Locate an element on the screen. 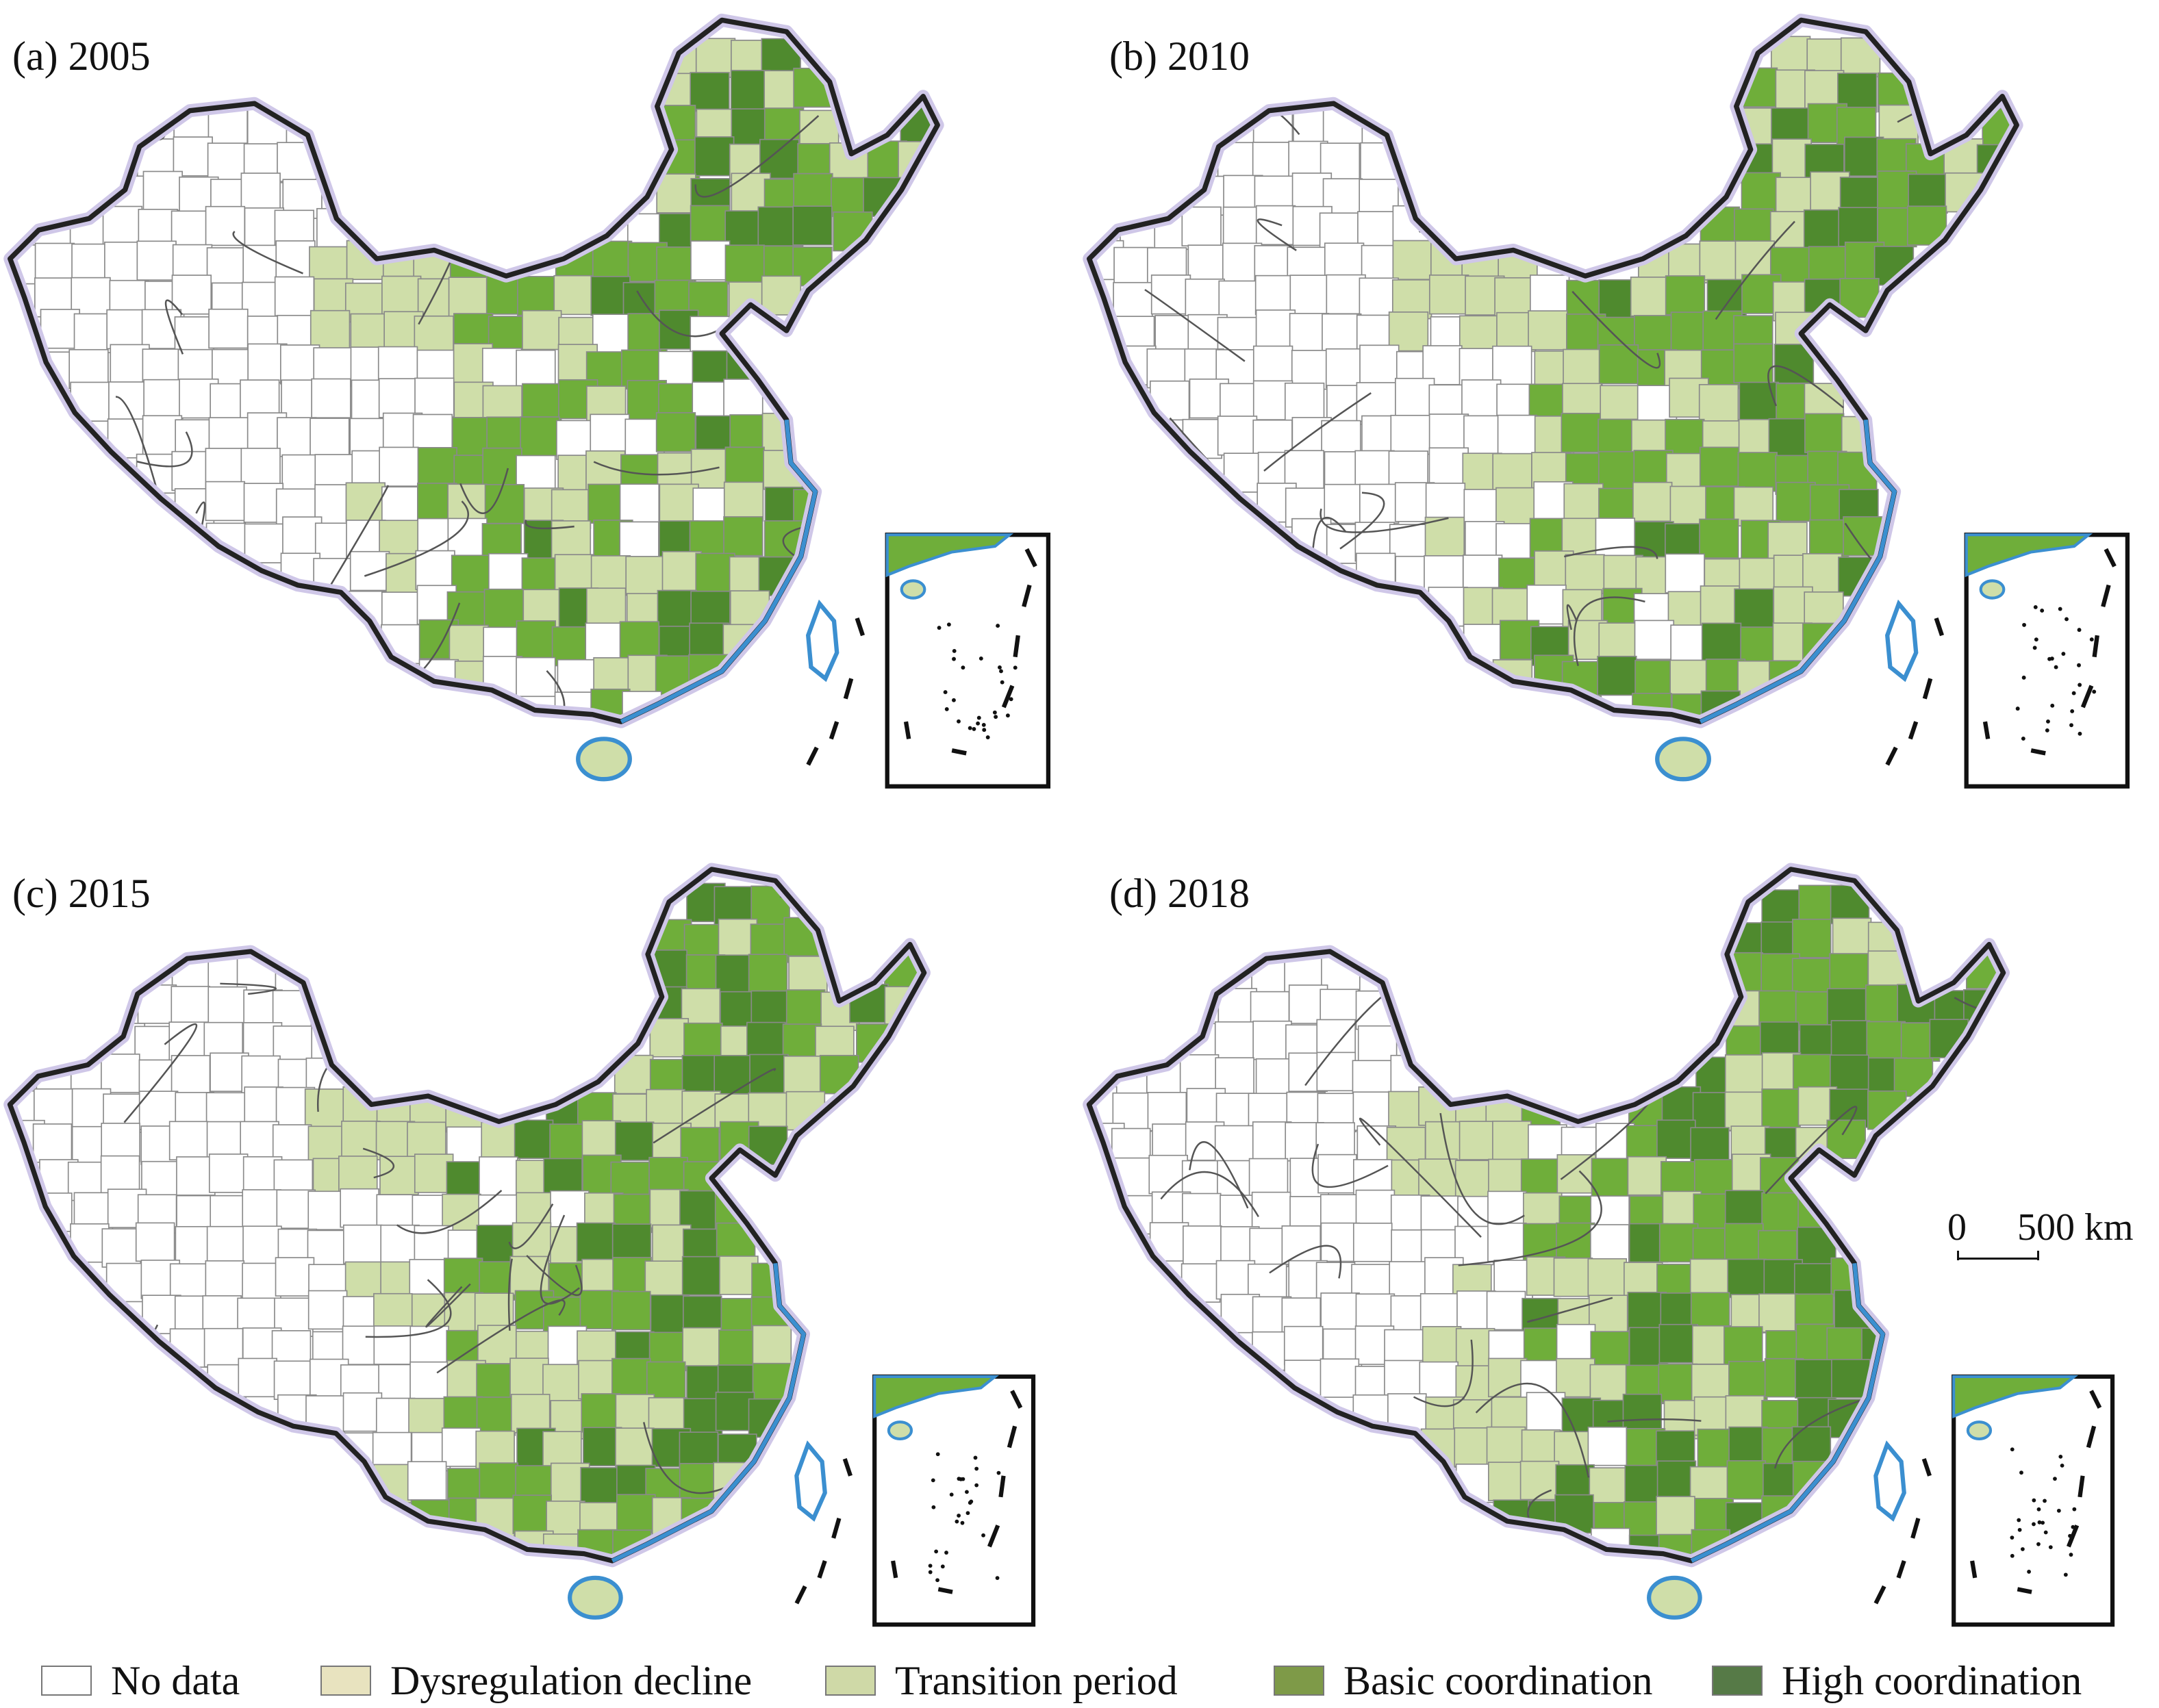  scale-tick-right is located at coordinates (2038, 1255).